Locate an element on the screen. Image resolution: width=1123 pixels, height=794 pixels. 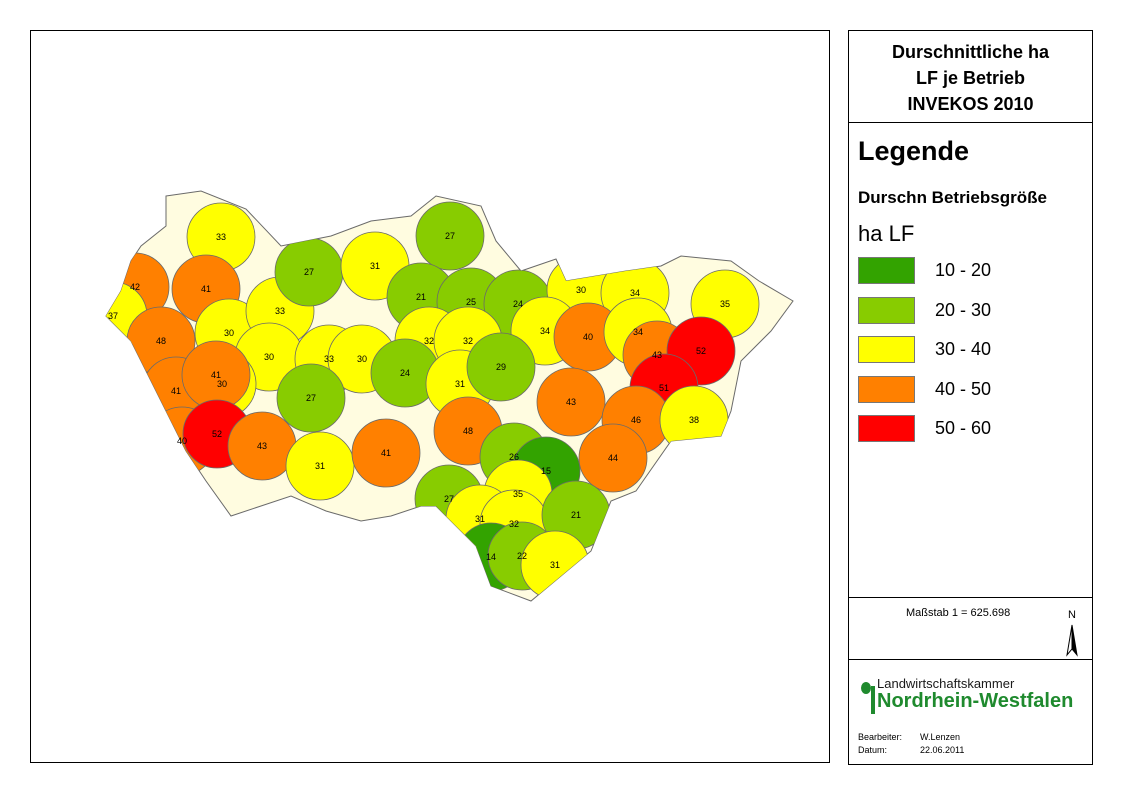
district-value-label: 44 is located at coordinates (613, 458).